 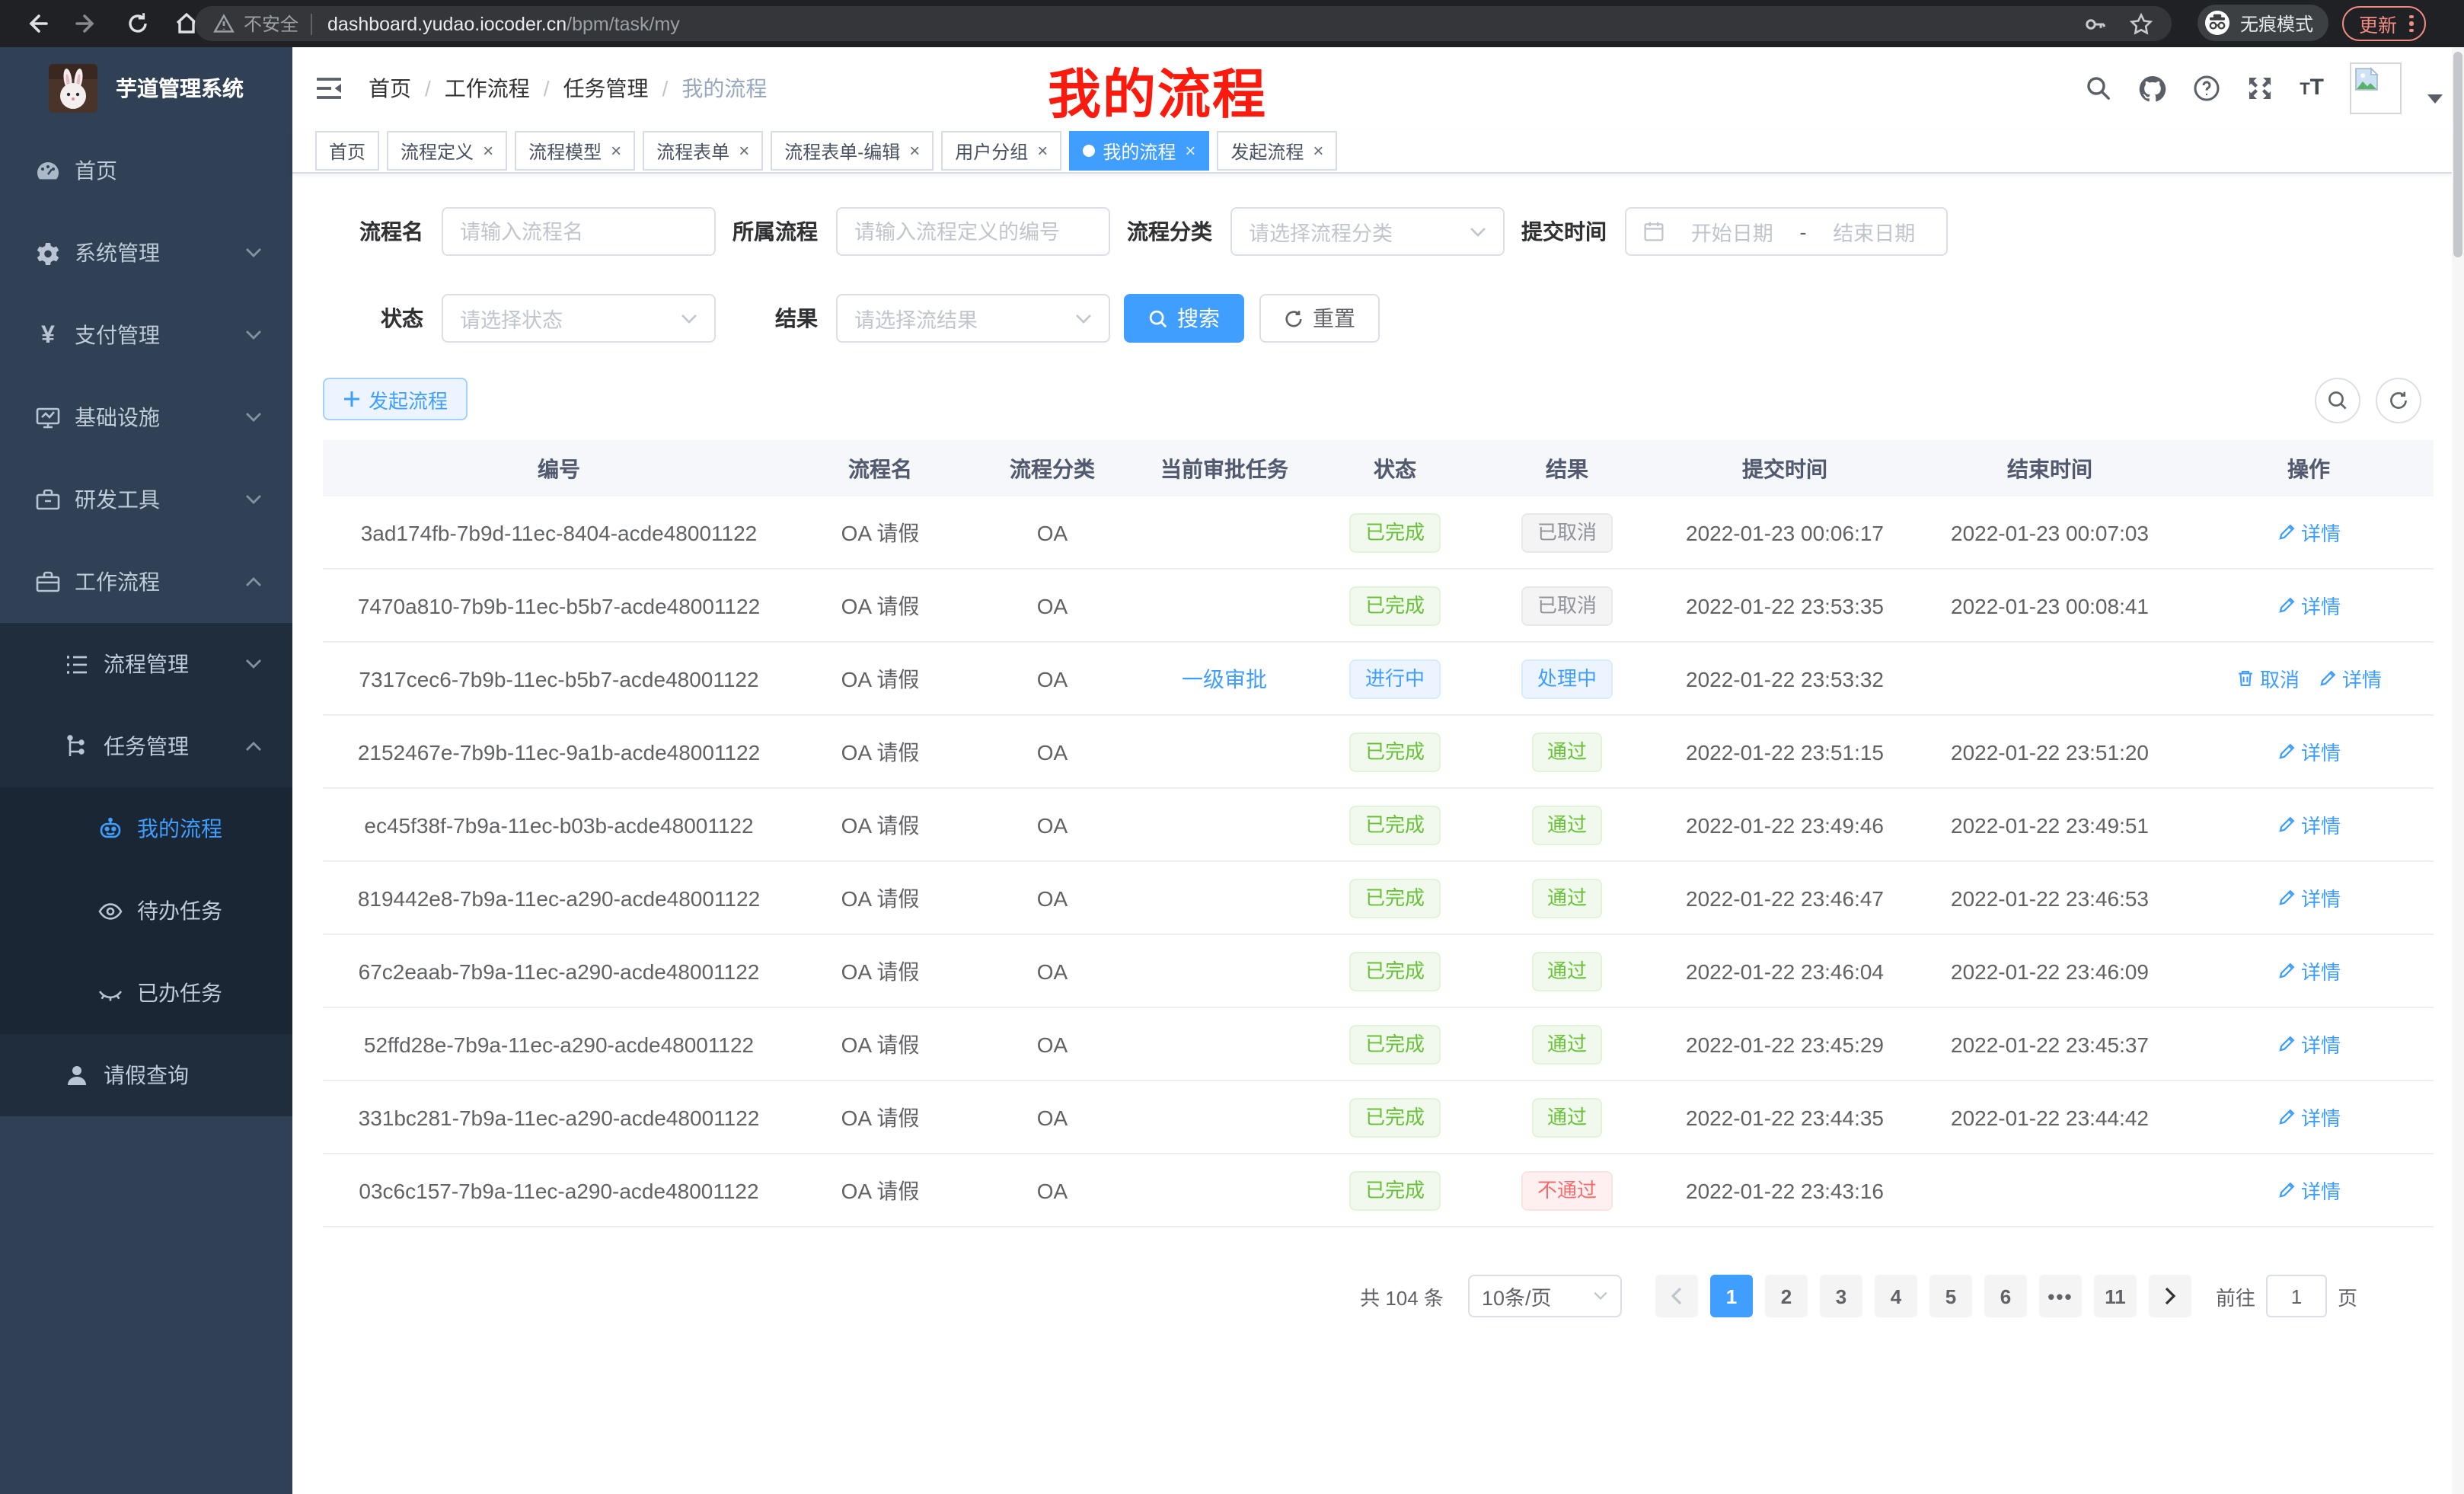 What do you see at coordinates (253, 335) in the screenshot?
I see `chevron-down-icon` at bounding box center [253, 335].